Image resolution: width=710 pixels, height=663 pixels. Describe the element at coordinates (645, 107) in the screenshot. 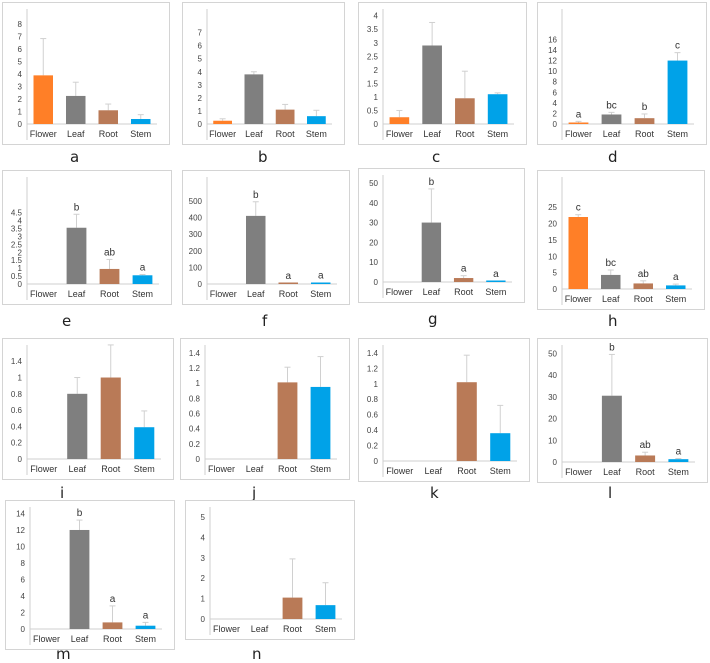

I see `significance-letter: b` at that location.